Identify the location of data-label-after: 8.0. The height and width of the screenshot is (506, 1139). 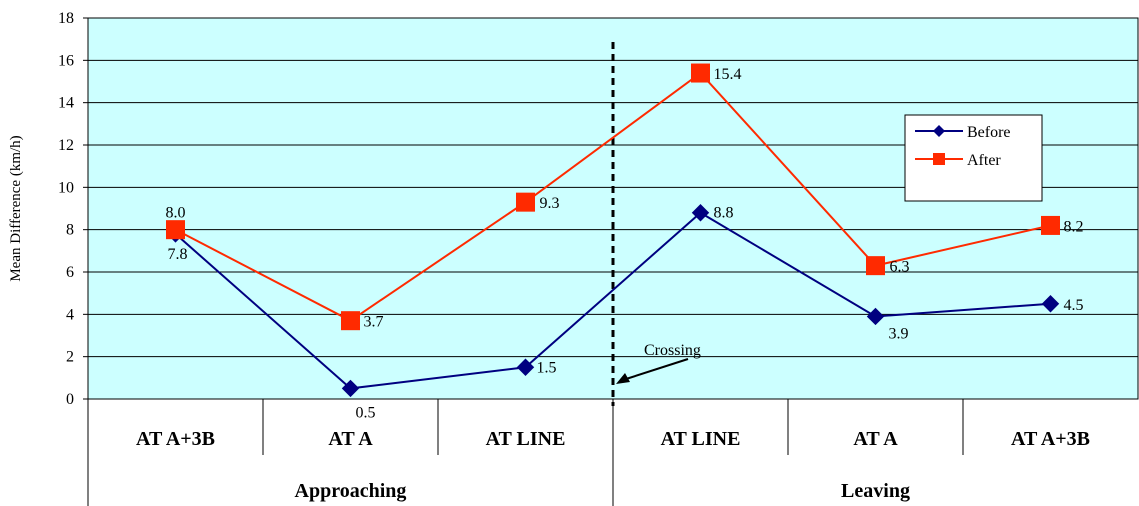
(176, 213).